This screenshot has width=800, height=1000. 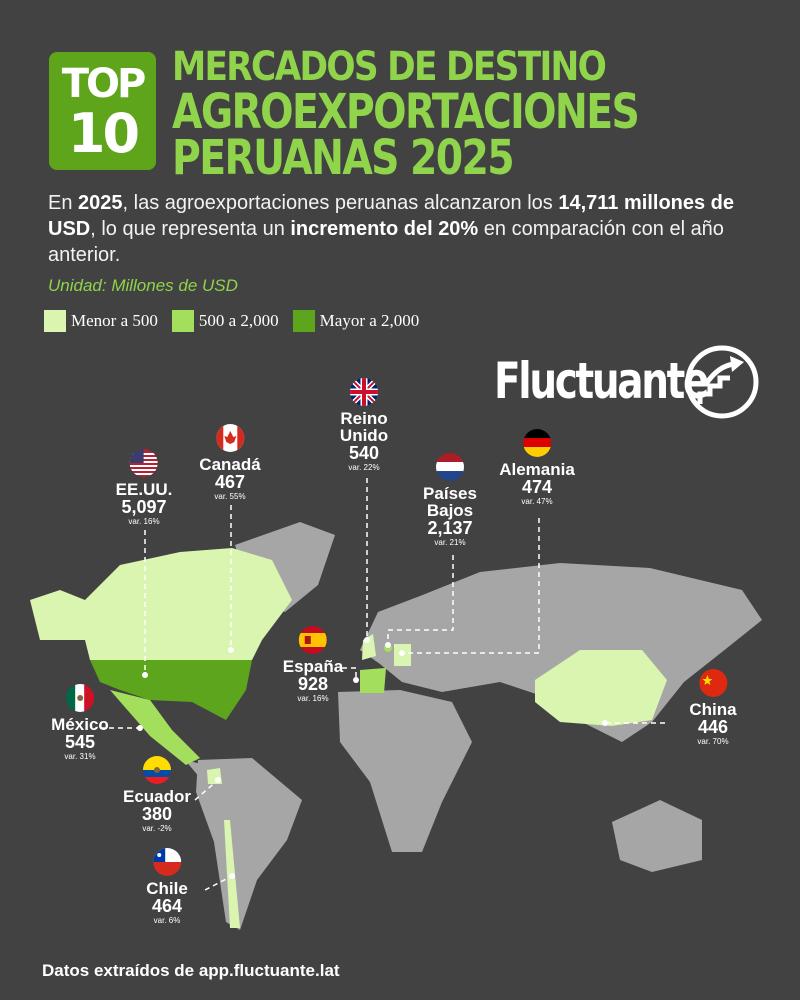 What do you see at coordinates (157, 814) in the screenshot?
I see `market-value: 380` at bounding box center [157, 814].